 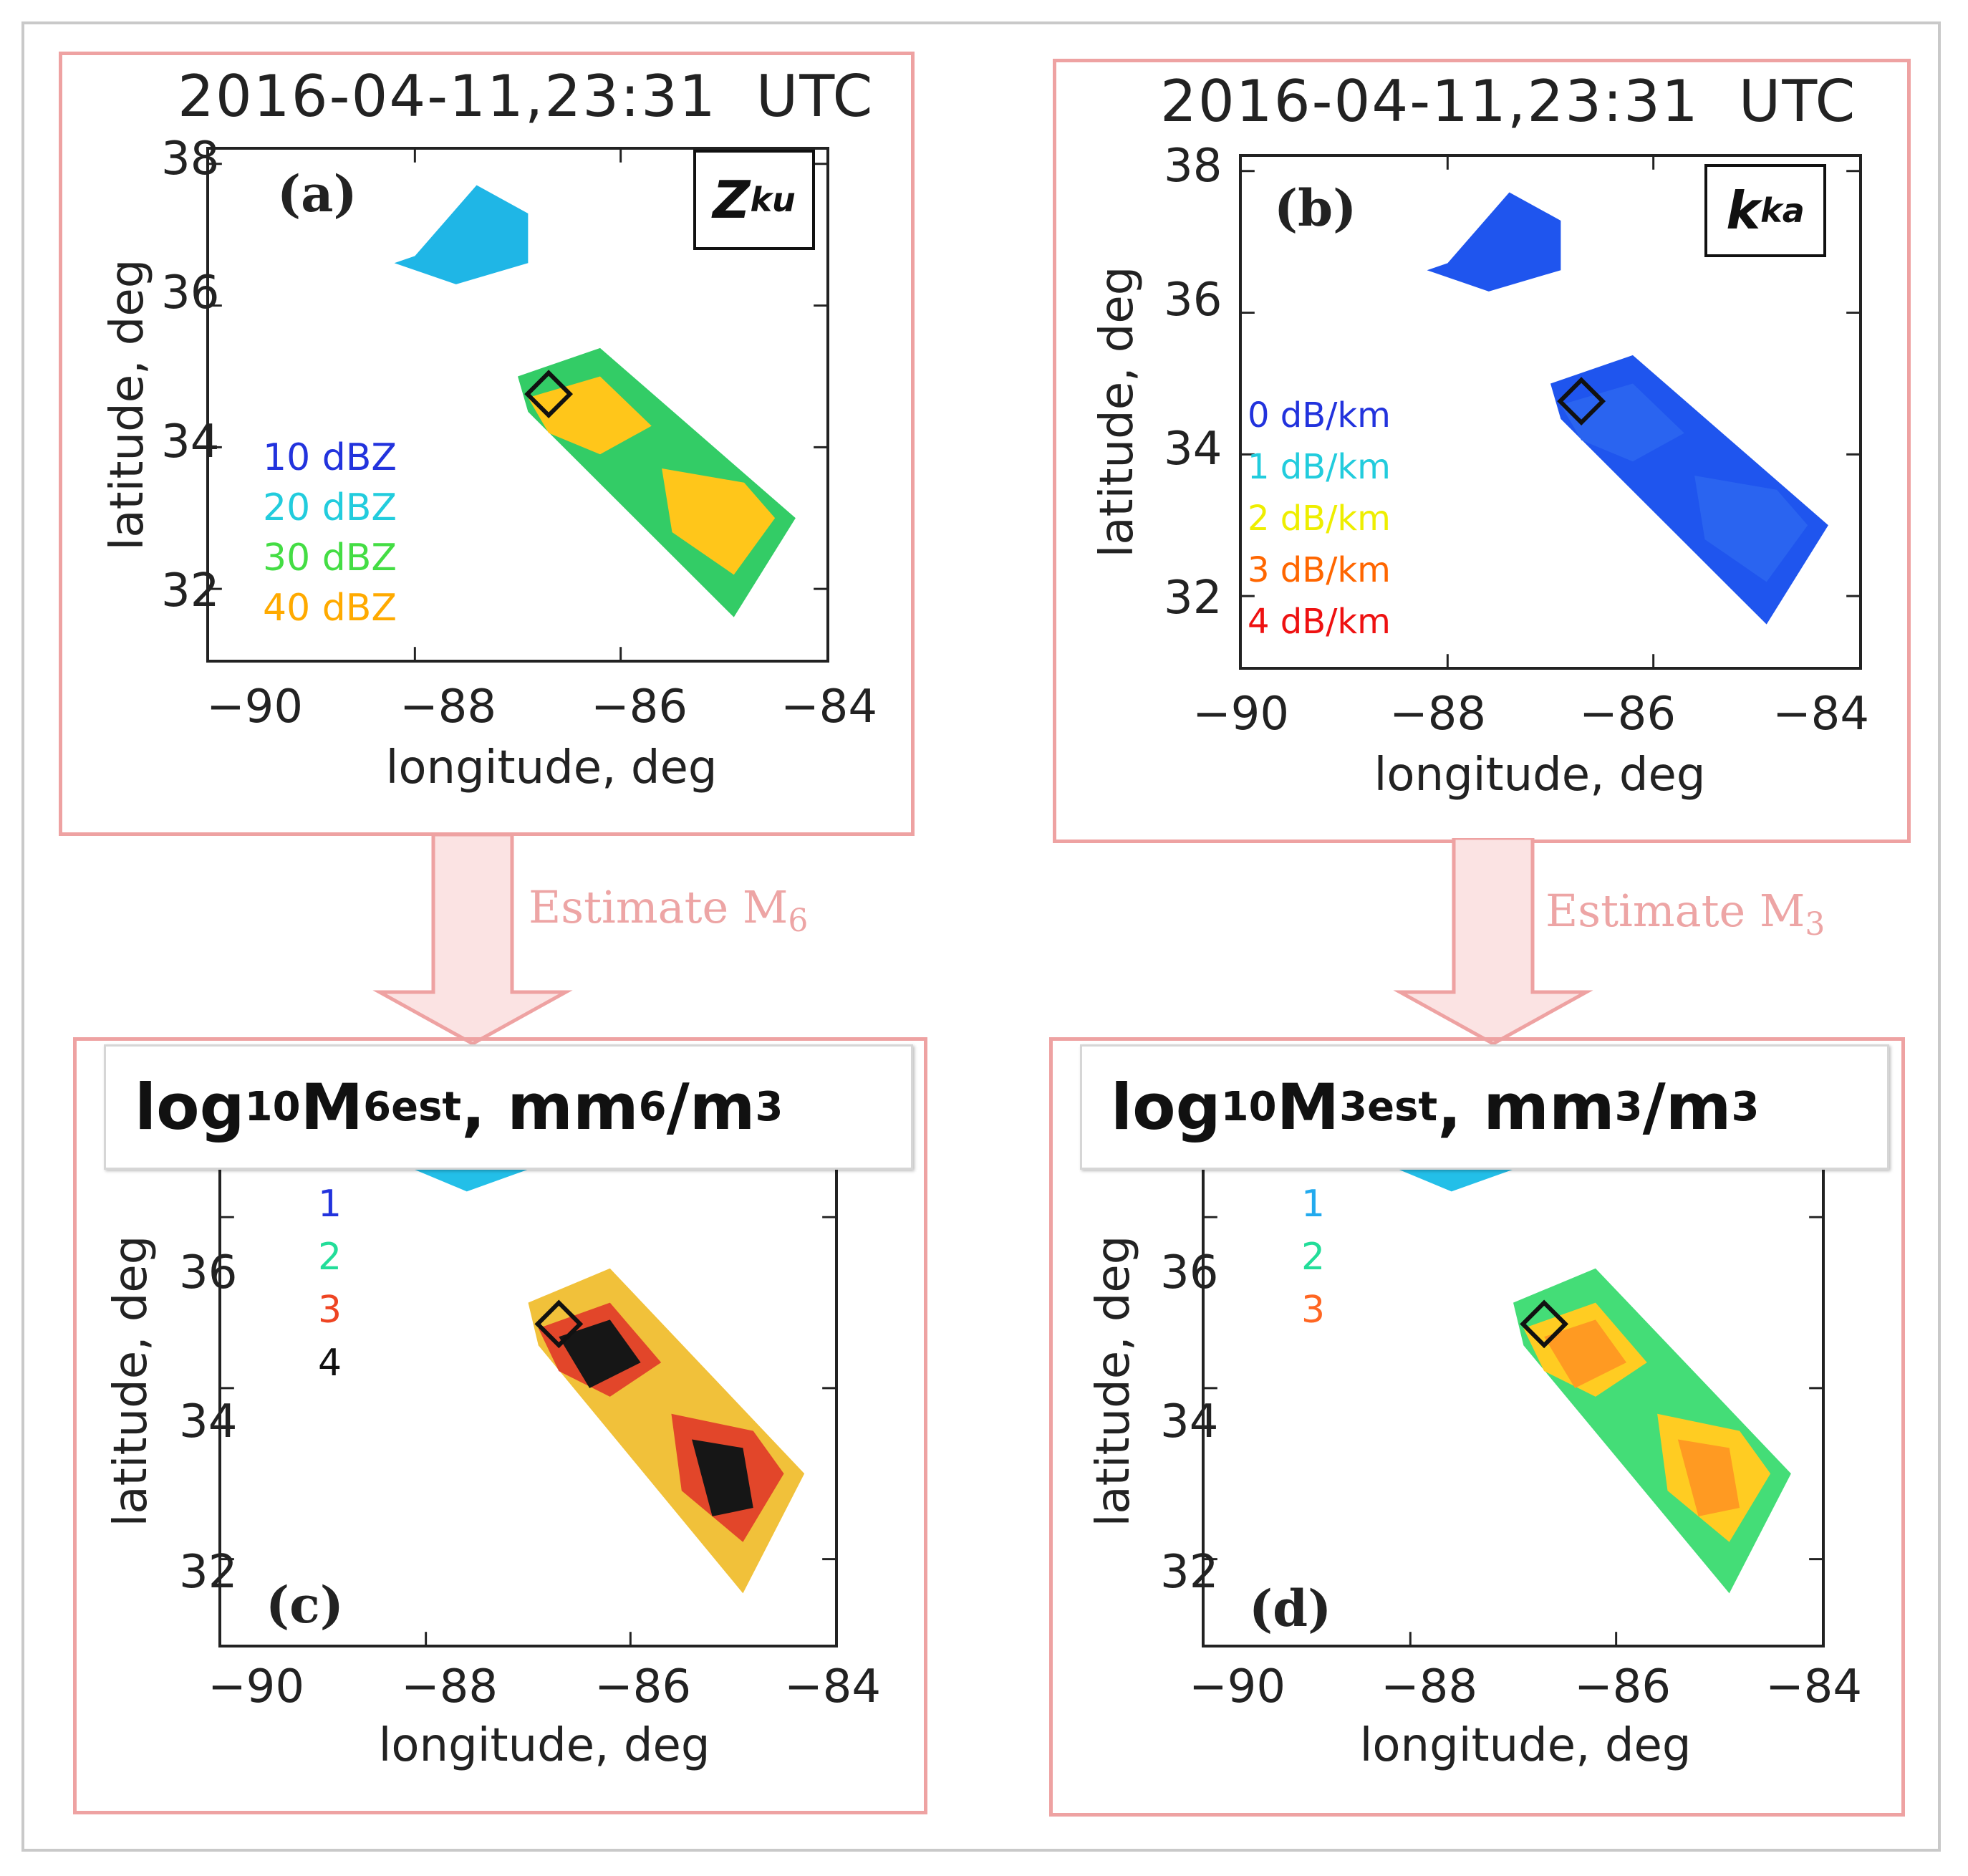 What do you see at coordinates (1402, 1107) in the screenshot?
I see `panel-d-title-est: est` at bounding box center [1402, 1107].